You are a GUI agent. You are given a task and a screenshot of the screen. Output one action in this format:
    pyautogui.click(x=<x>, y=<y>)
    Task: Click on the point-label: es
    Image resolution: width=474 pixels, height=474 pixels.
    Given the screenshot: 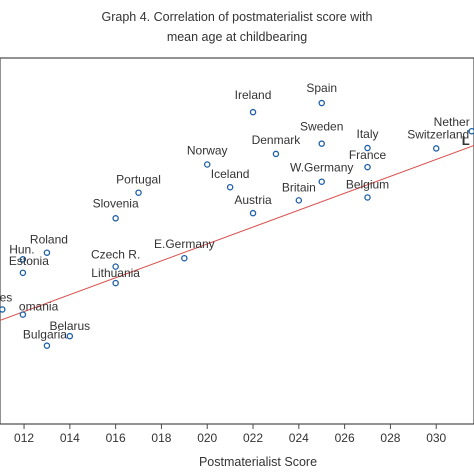 What is the action you would take?
    pyautogui.click(x=6, y=297)
    